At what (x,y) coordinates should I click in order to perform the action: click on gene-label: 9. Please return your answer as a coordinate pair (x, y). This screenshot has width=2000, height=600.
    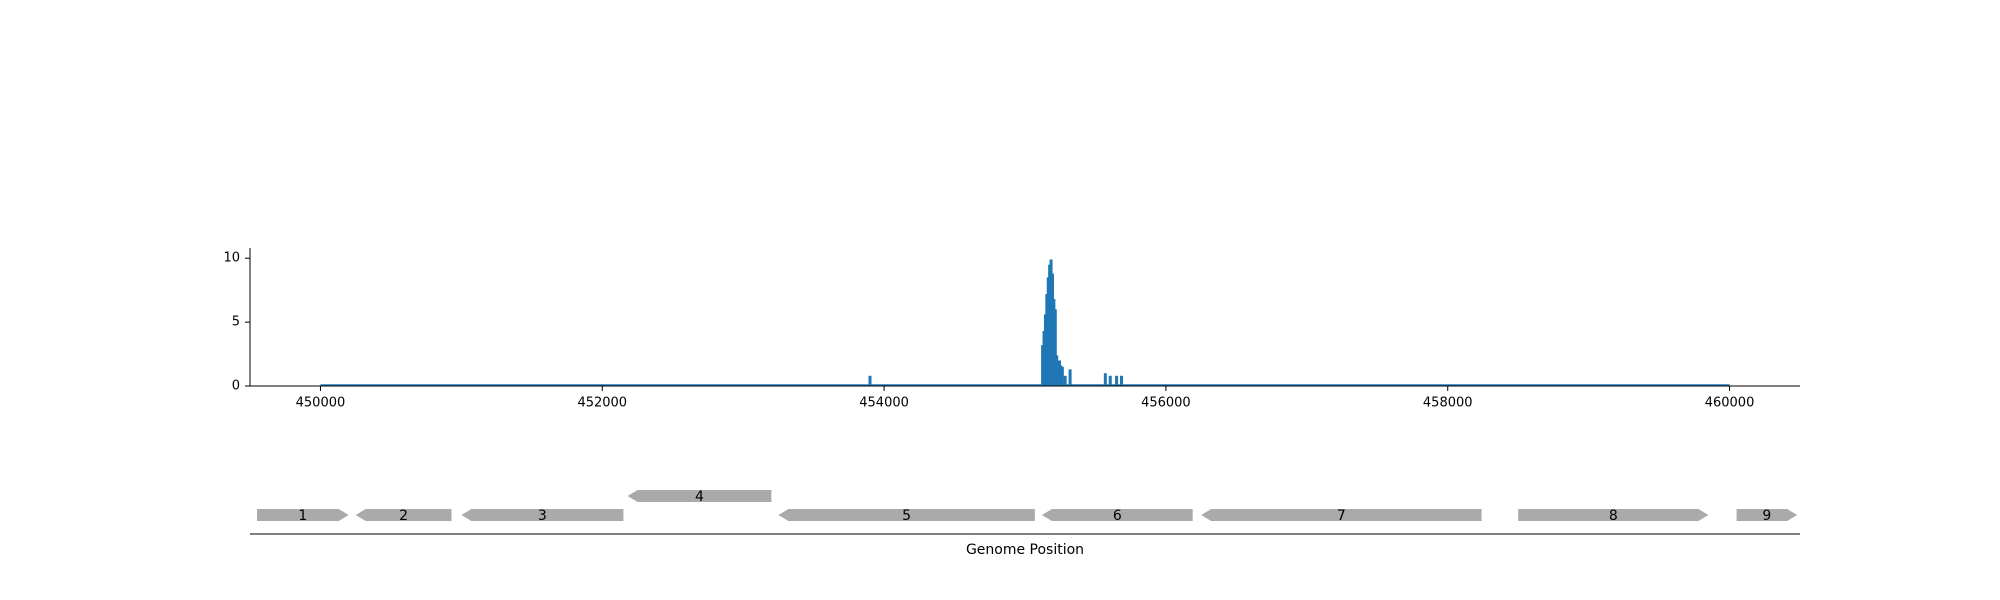
    Looking at the image, I should click on (1766, 516).